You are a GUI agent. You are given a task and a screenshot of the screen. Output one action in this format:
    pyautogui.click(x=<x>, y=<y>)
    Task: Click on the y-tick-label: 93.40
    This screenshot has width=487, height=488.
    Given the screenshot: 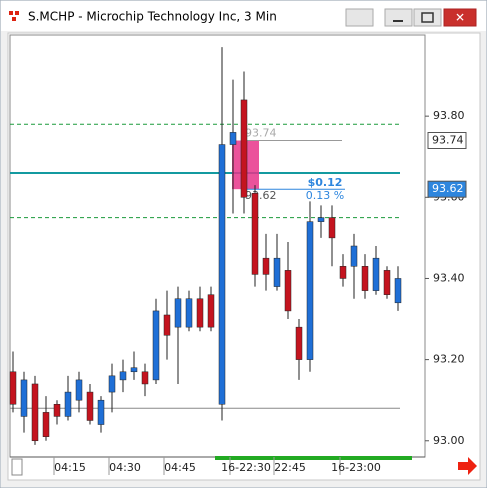 What is the action you would take?
    pyautogui.click(x=449, y=277)
    